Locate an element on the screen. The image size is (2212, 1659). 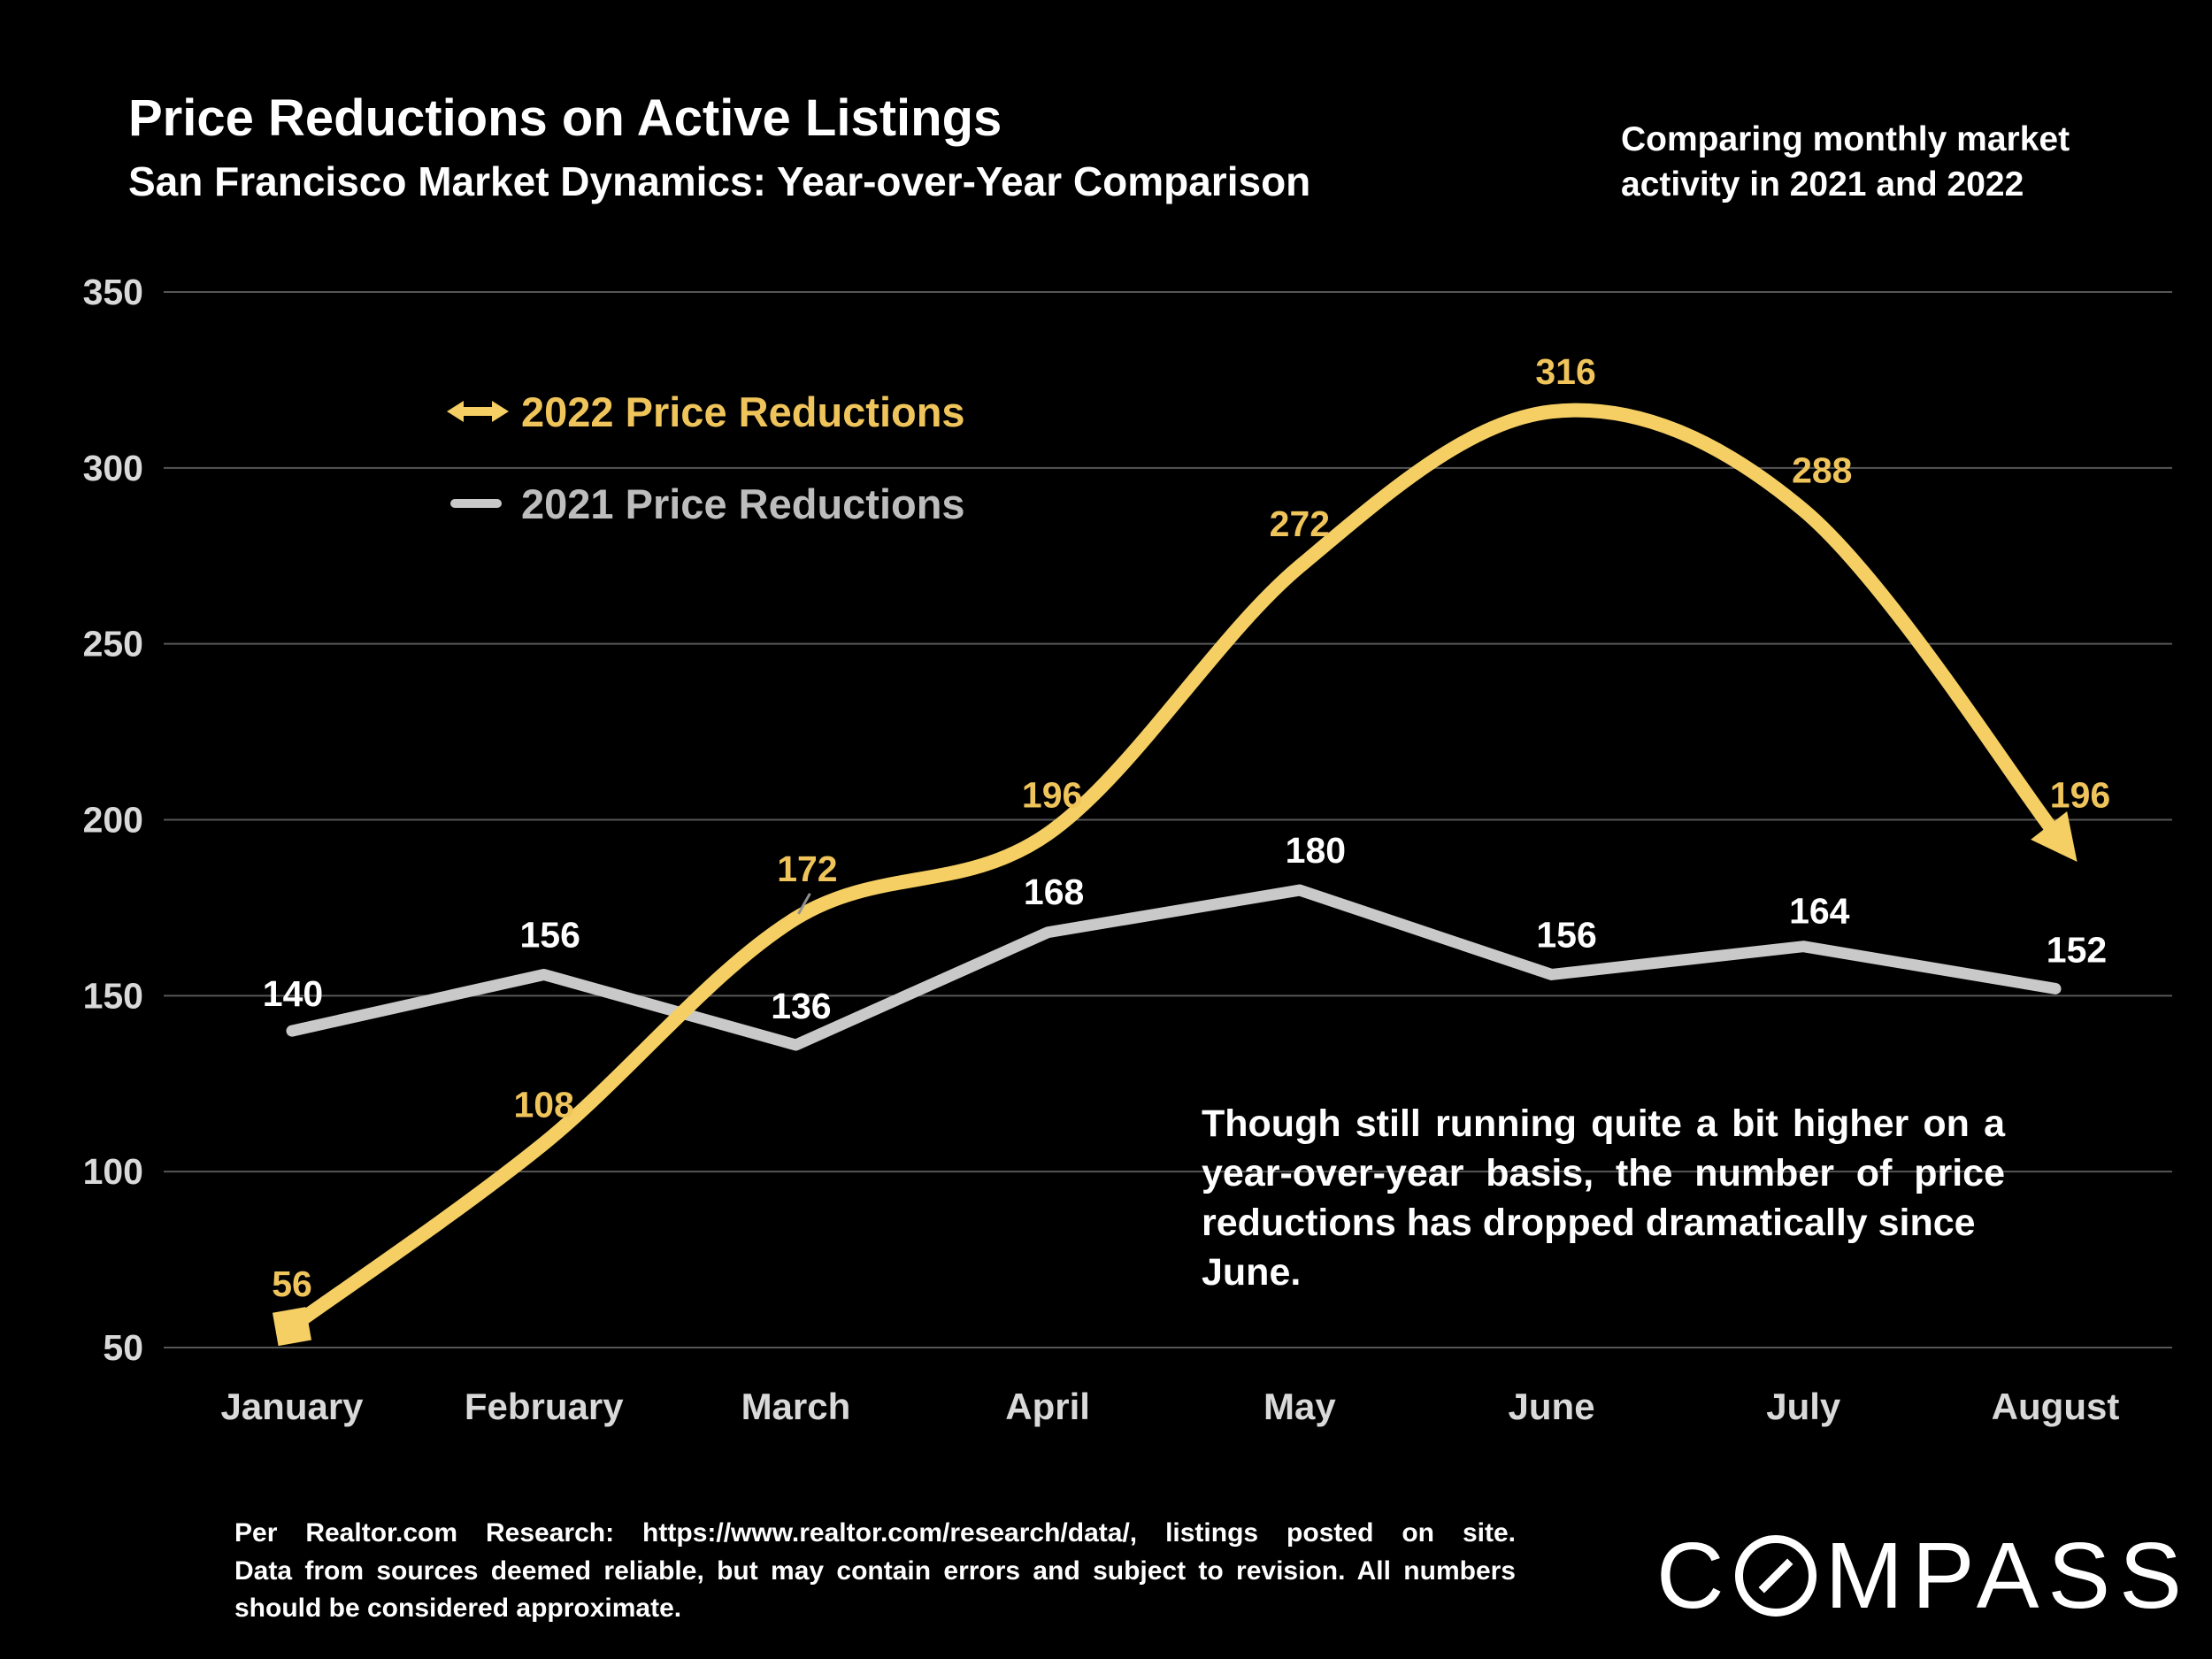
data-label-2022: 288 is located at coordinates (1822, 471).